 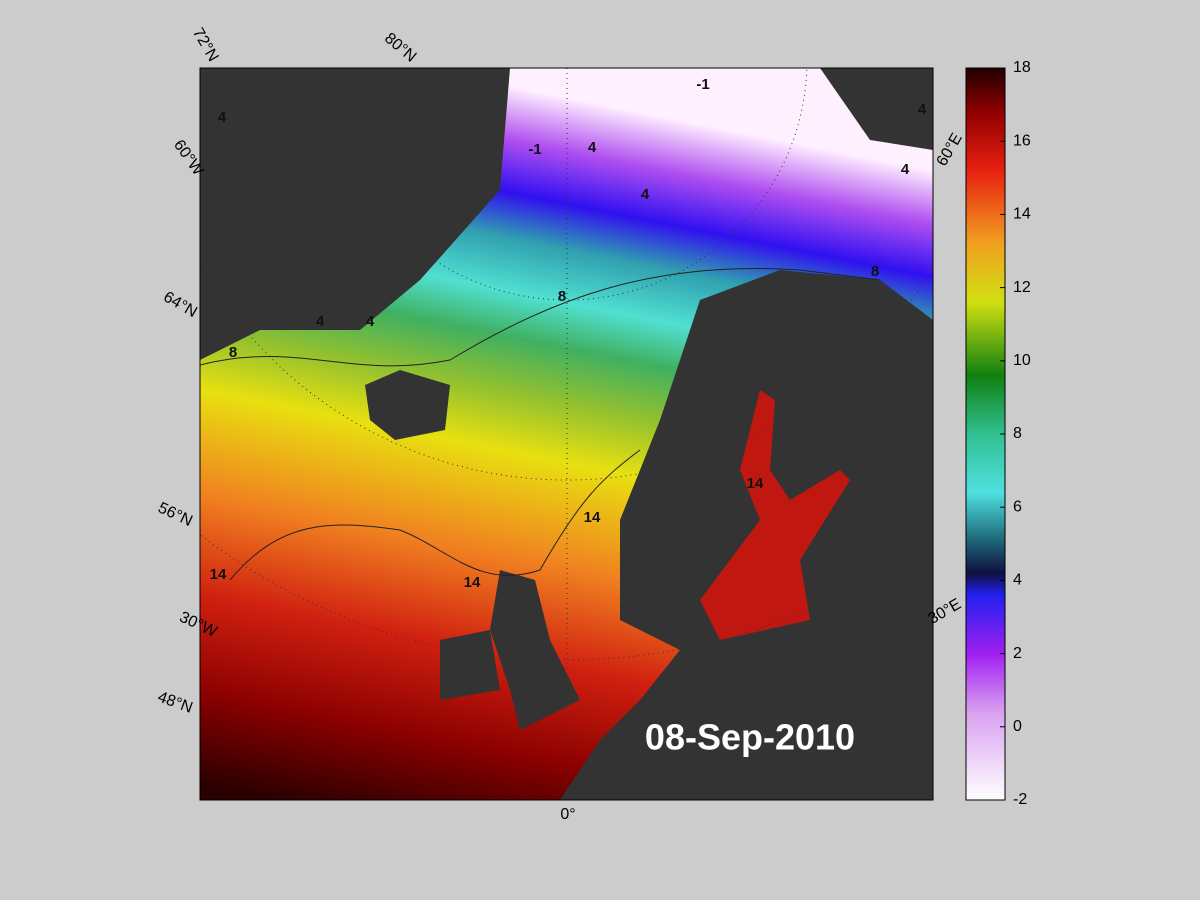 I want to click on graticule-label: 64°N, so click(x=179, y=304).